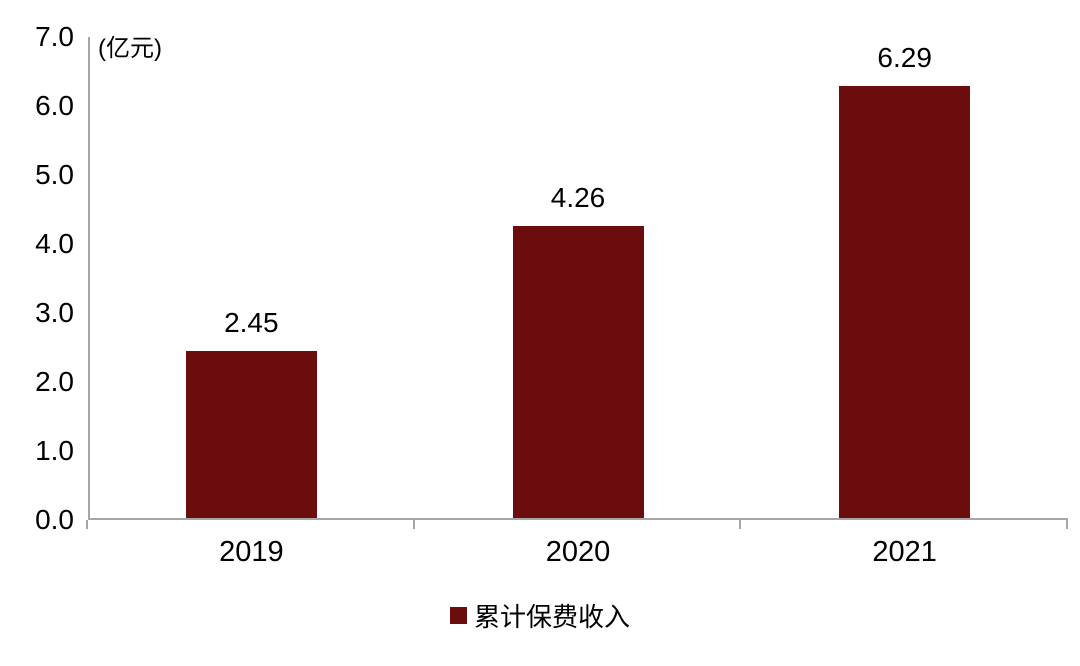  What do you see at coordinates (251, 322) in the screenshot?
I see `bar-value-label: 2.45` at bounding box center [251, 322].